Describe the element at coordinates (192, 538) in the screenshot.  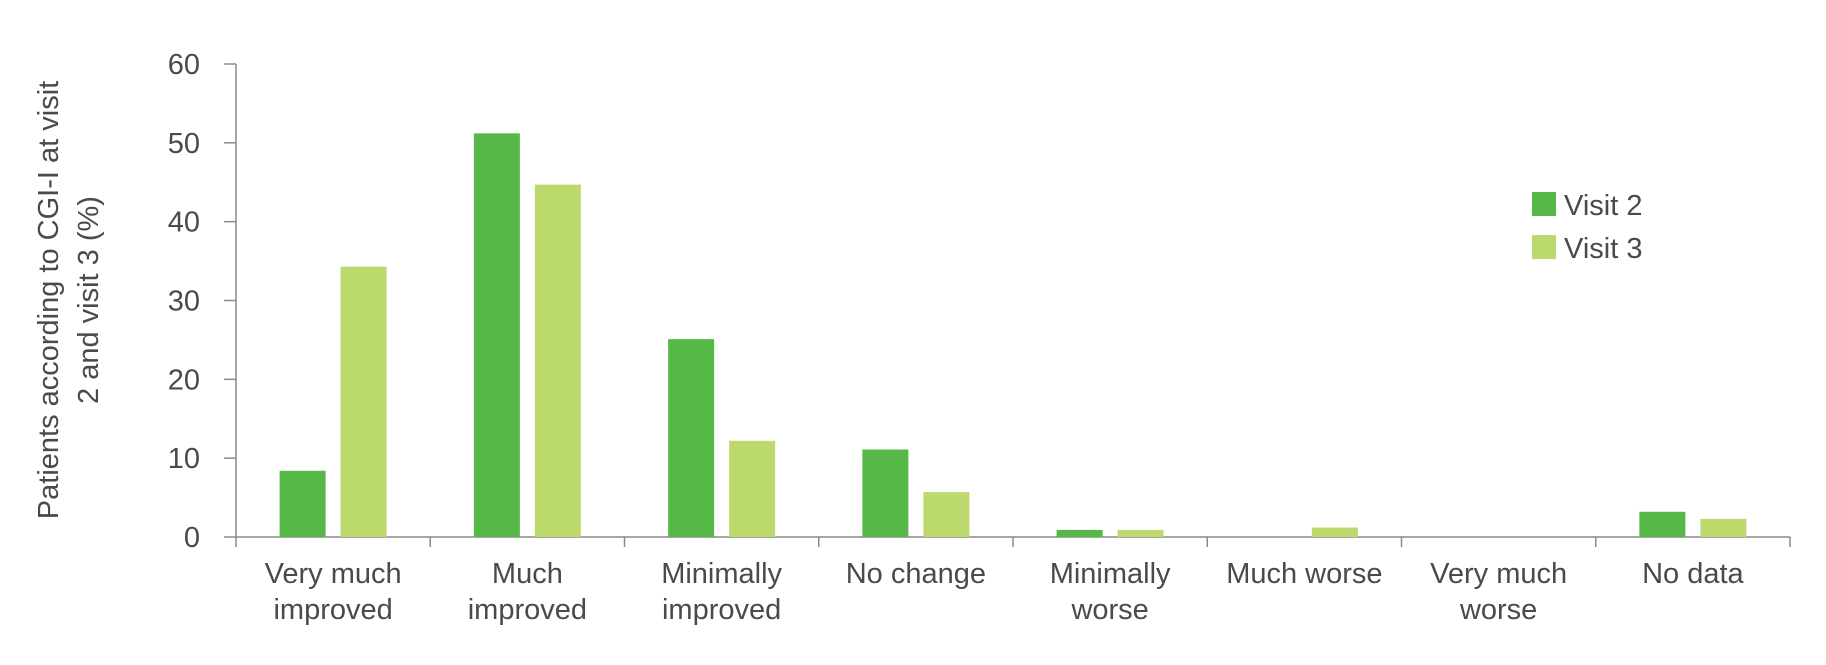
I see `y-tick-label: 0` at that location.